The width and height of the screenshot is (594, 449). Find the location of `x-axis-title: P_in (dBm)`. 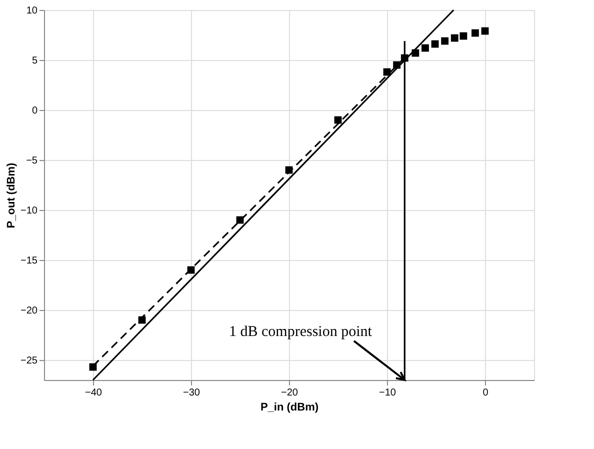

x-axis-title: P_in (dBm) is located at coordinates (289, 408).